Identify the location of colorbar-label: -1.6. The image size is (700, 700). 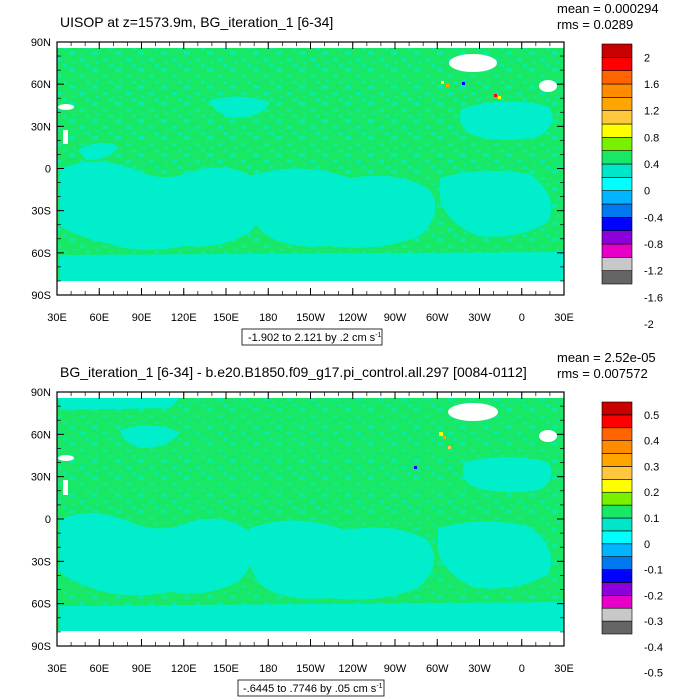
(653, 298).